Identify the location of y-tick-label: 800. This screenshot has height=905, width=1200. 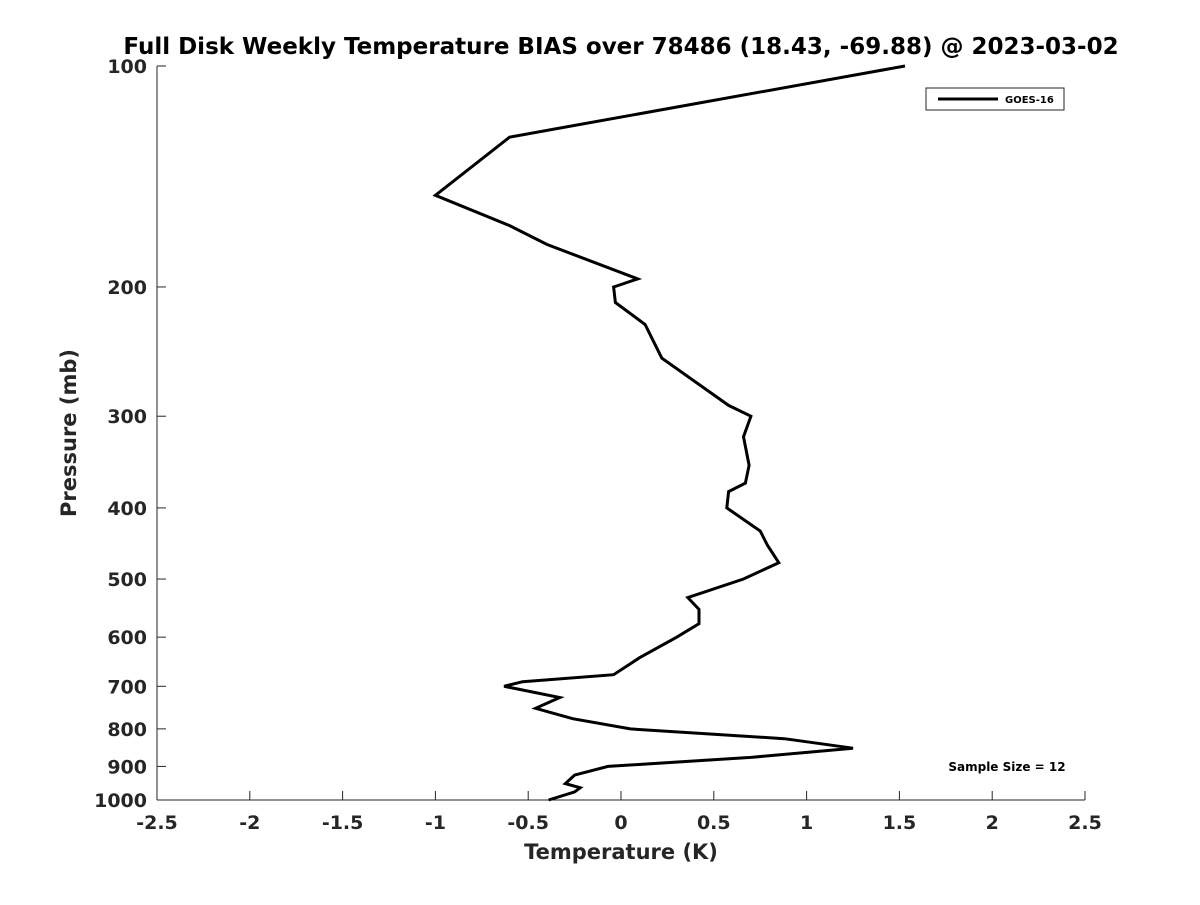
(127, 730).